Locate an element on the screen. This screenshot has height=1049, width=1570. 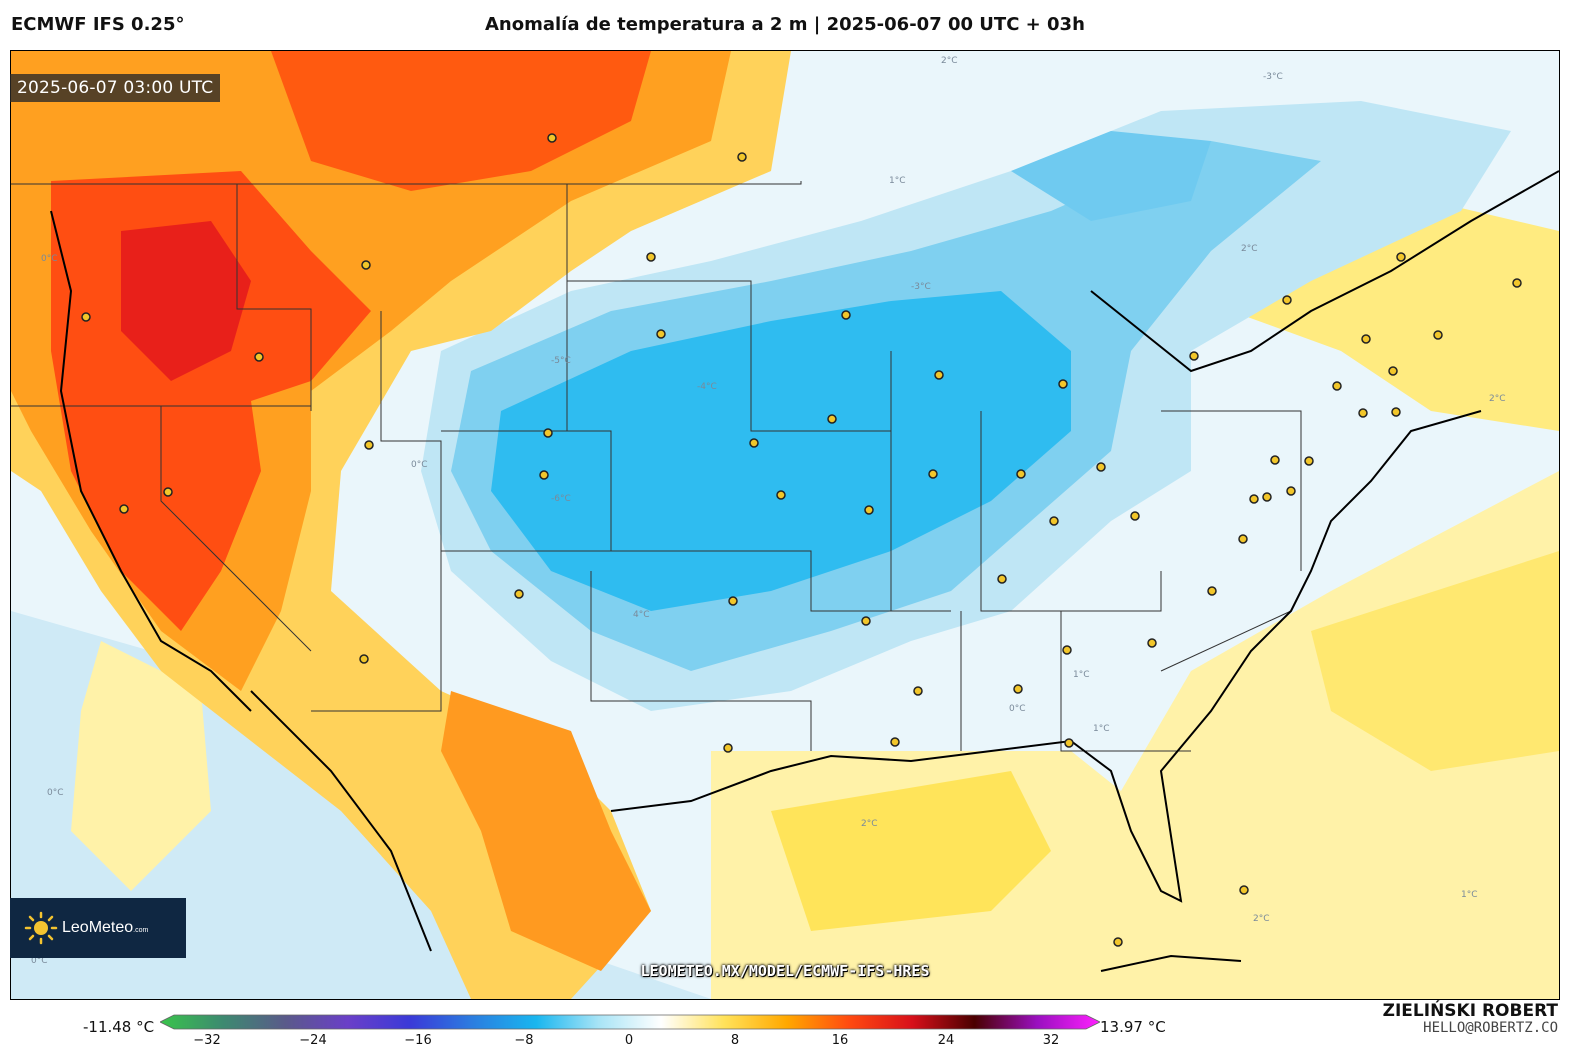
logo-text: LeoMeteo.com is located at coordinates (105, 928).